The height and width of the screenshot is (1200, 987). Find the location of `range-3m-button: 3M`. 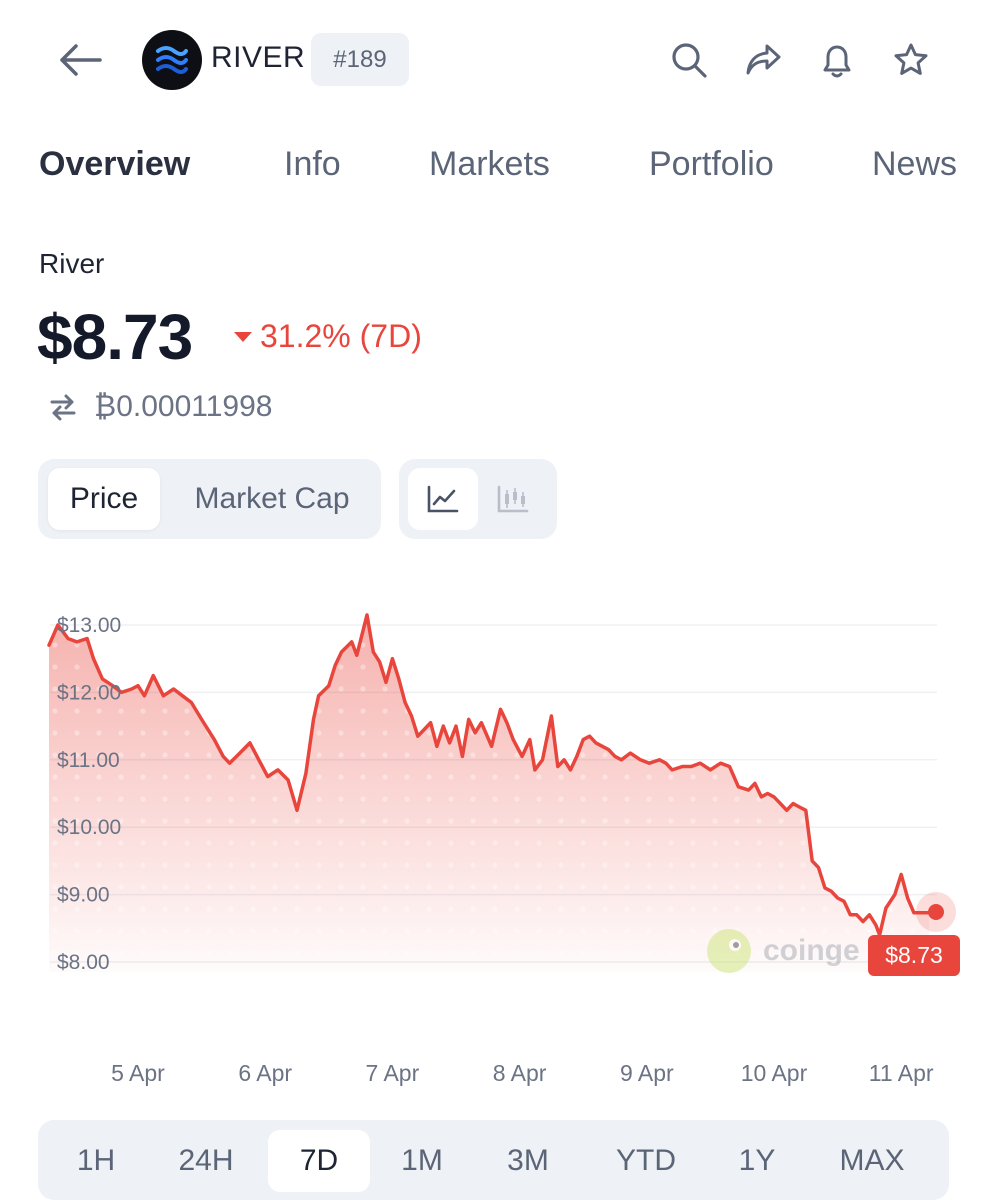

range-3m-button: 3M is located at coordinates (528, 1160).